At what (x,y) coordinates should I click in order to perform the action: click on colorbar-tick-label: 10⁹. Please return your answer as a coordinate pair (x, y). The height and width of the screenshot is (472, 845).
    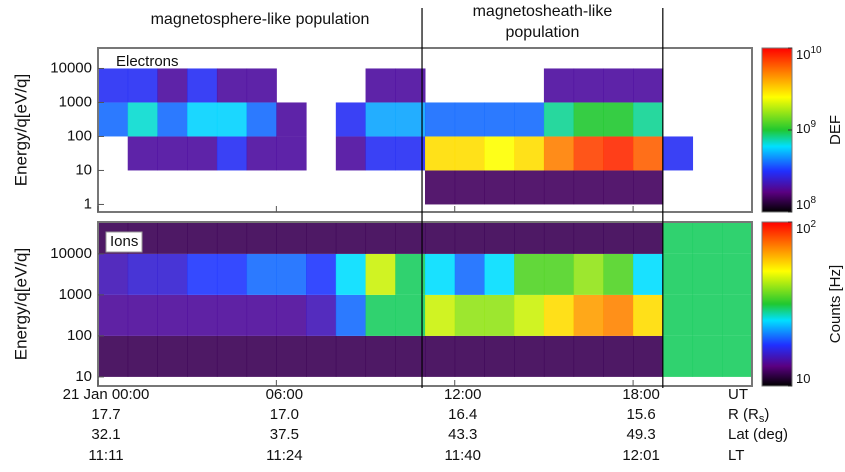
    Looking at the image, I should click on (806, 128).